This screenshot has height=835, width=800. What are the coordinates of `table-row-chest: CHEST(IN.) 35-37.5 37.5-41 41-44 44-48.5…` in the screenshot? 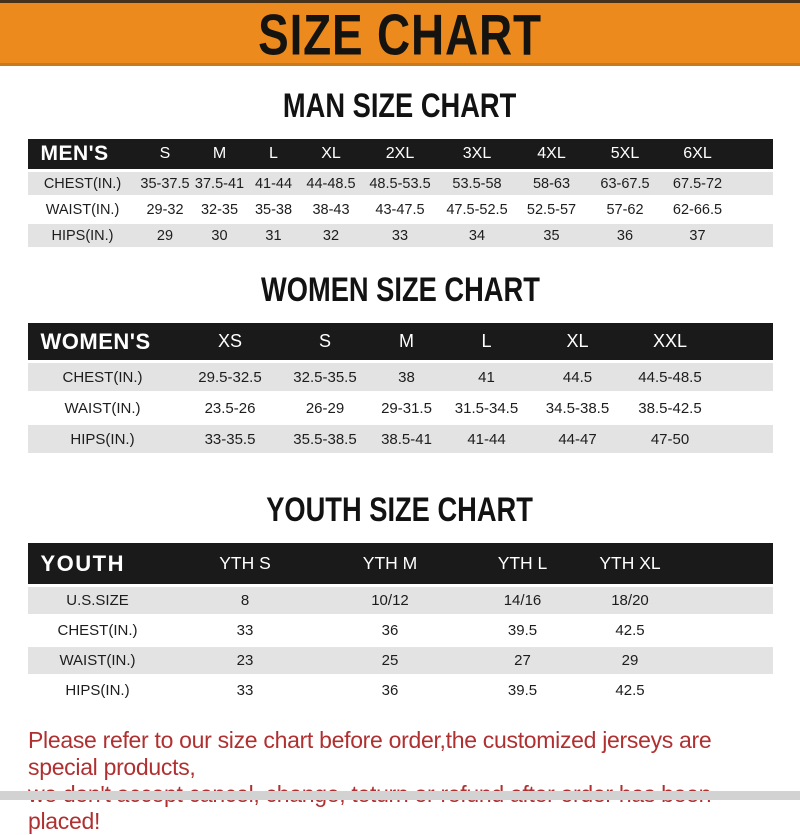 It's located at (400, 183).